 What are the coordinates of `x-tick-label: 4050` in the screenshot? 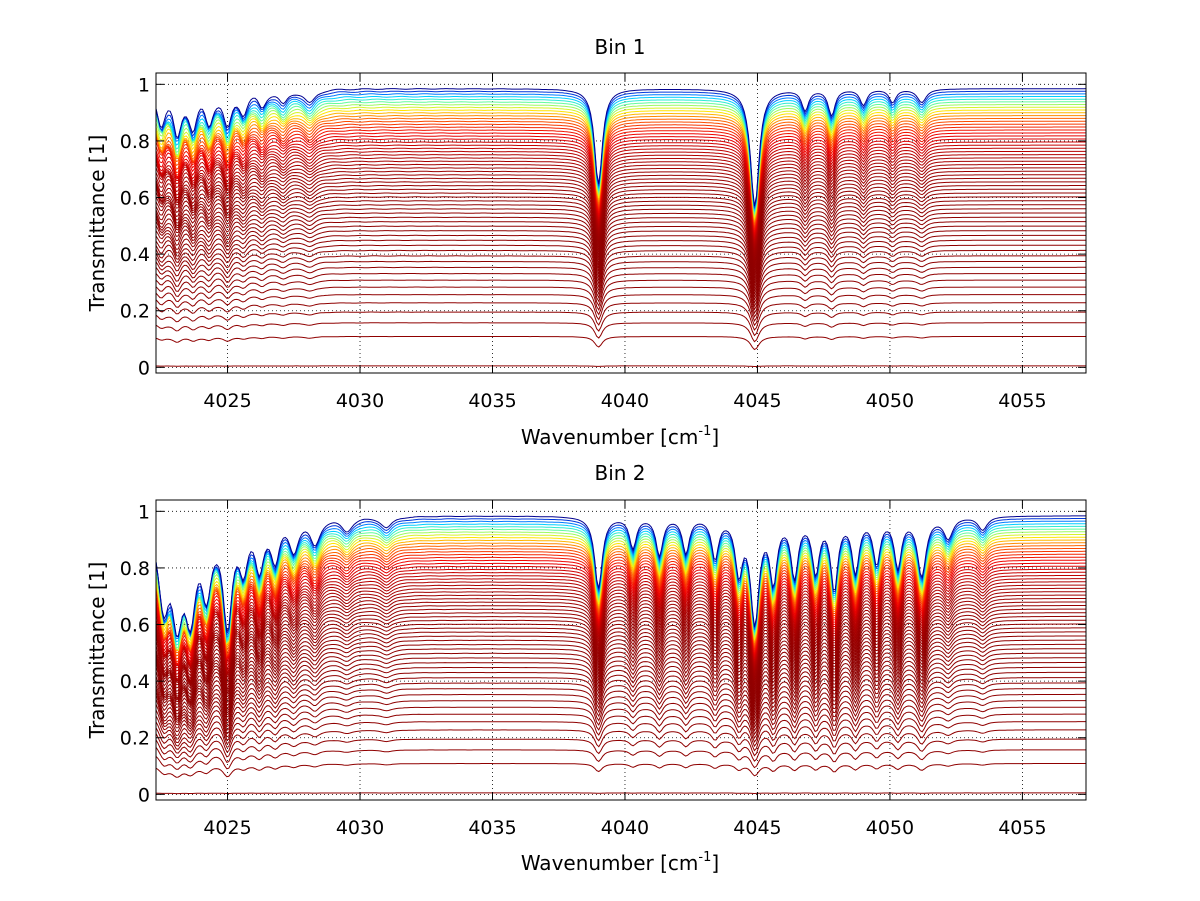 It's located at (890, 828).